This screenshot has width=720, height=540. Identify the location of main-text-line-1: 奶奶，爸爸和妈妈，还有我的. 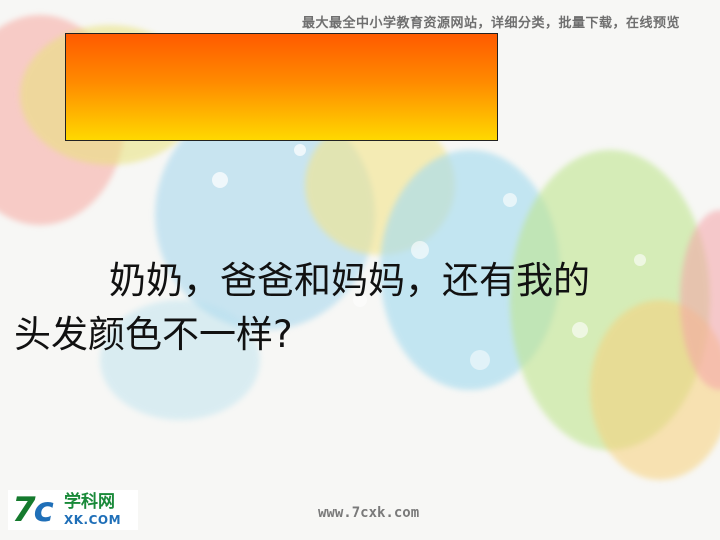
(349, 280).